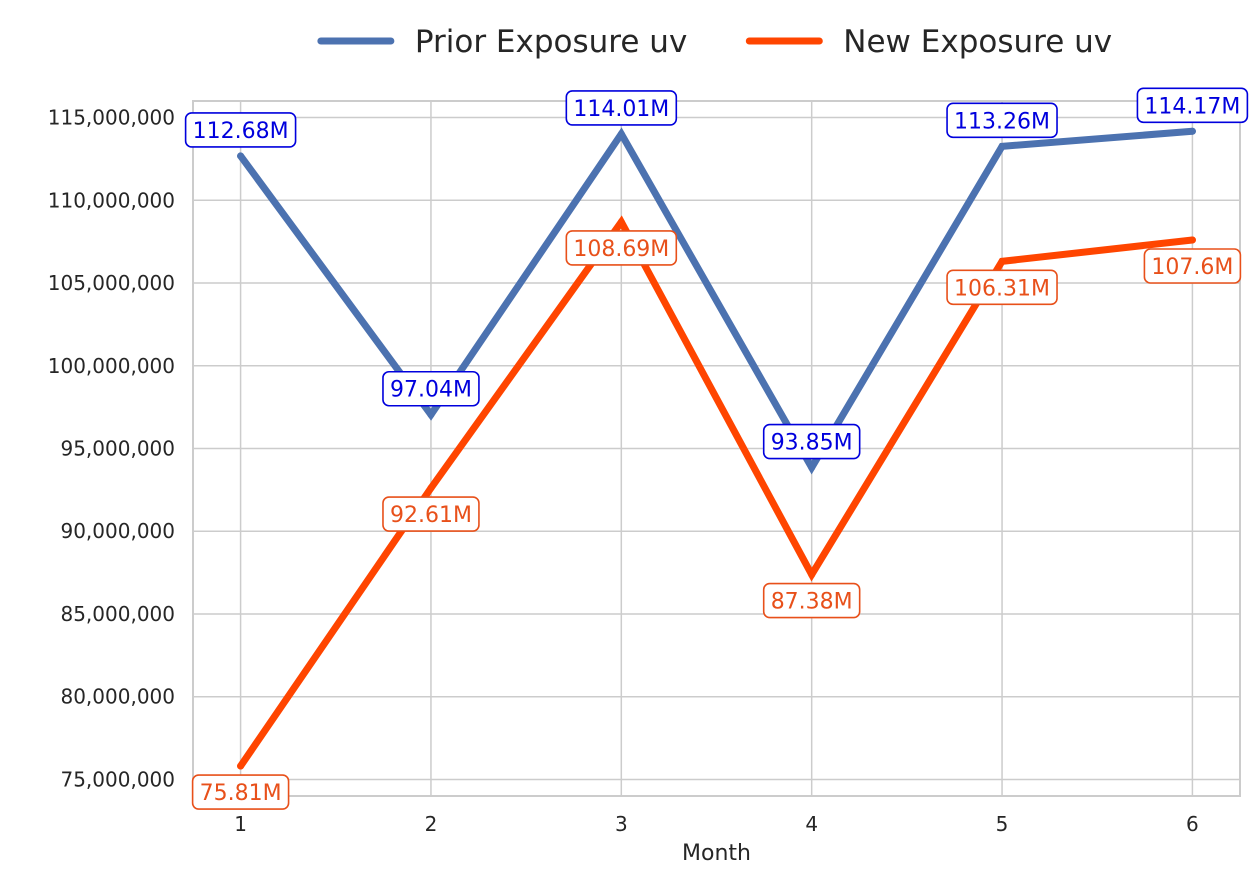 The image size is (1254, 881). Describe the element at coordinates (551, 42) in the screenshot. I see `legend-label: Prior Exposure uv` at that location.